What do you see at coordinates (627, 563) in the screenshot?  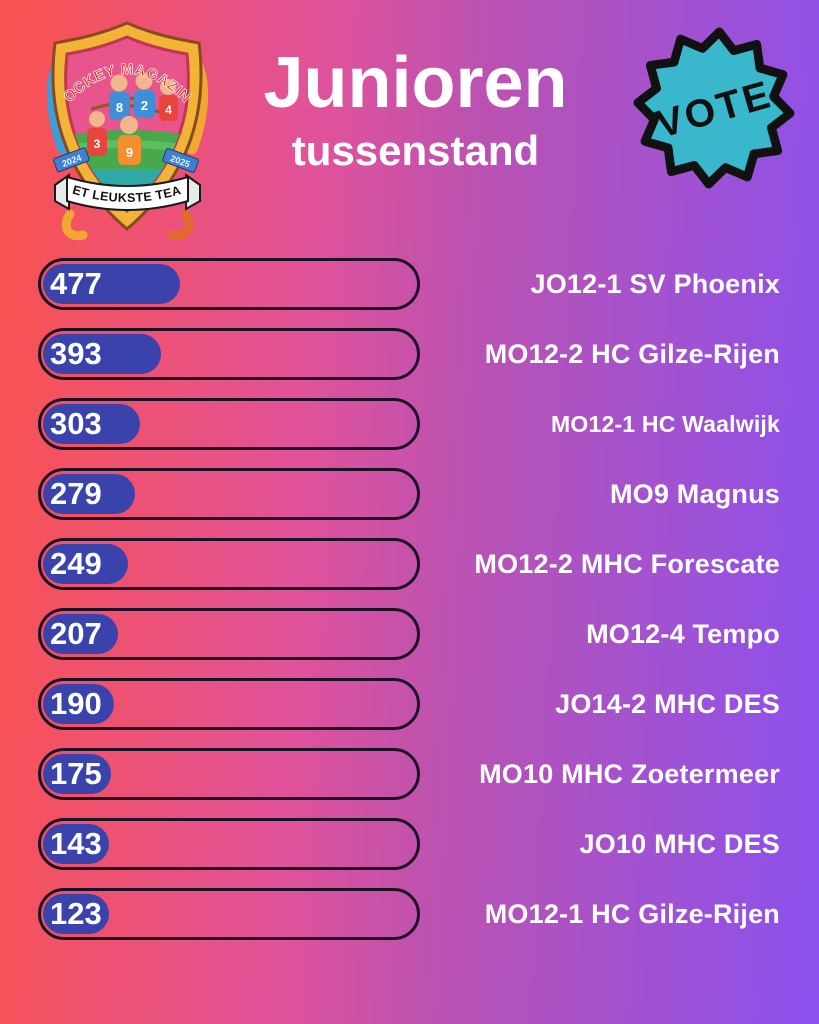 I see `team-name: MO12-2 MHC Forescate` at bounding box center [627, 563].